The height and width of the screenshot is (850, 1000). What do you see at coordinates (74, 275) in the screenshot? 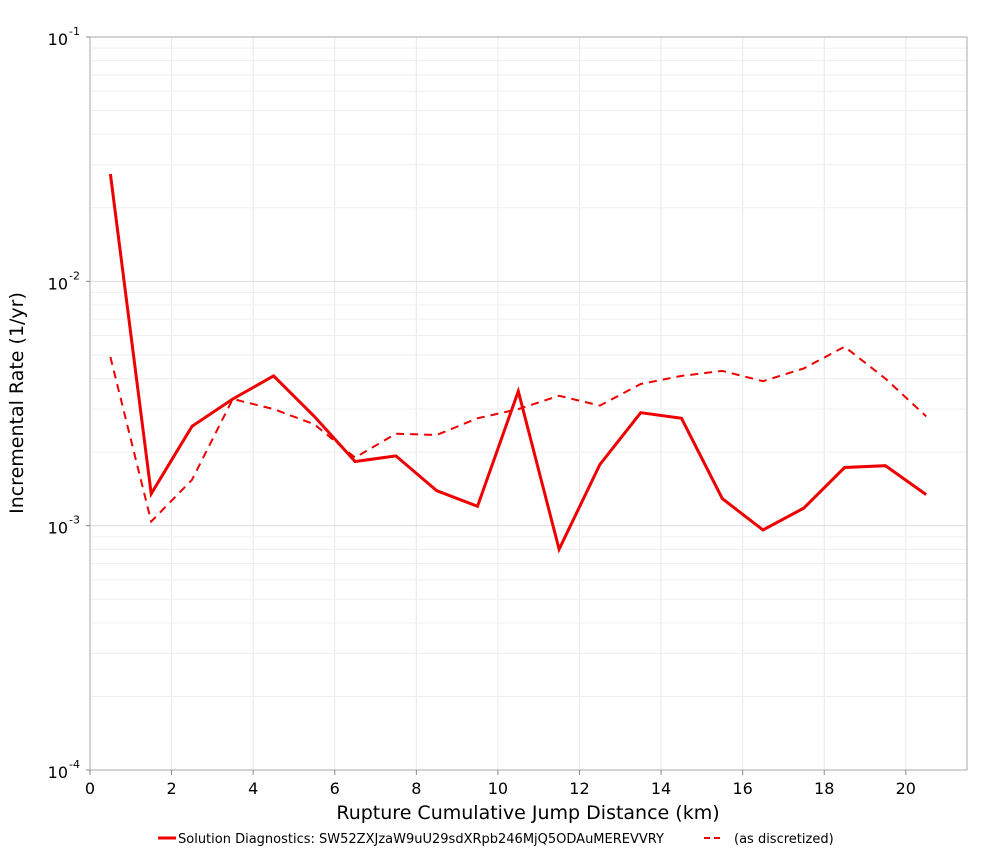
I see `y-tick-exponent: -2` at bounding box center [74, 275].